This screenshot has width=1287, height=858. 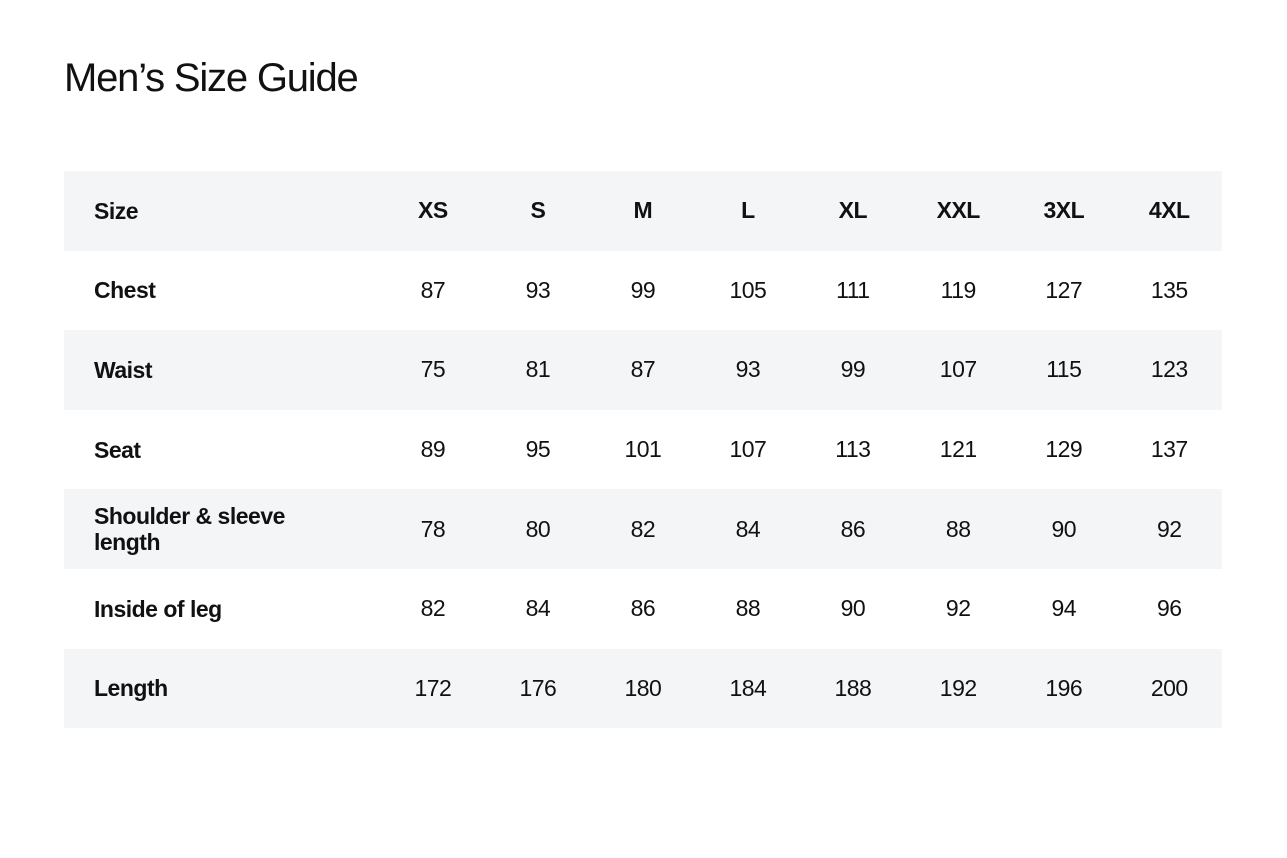 What do you see at coordinates (125, 290) in the screenshot?
I see `row-label: Chest` at bounding box center [125, 290].